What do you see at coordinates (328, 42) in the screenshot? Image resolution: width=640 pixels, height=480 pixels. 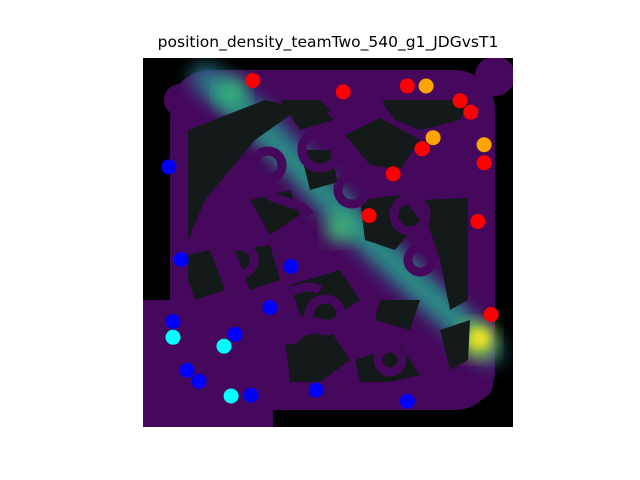 I see `chart-title: position_density_teamTwo_540_g1_JDGvsT1` at bounding box center [328, 42].